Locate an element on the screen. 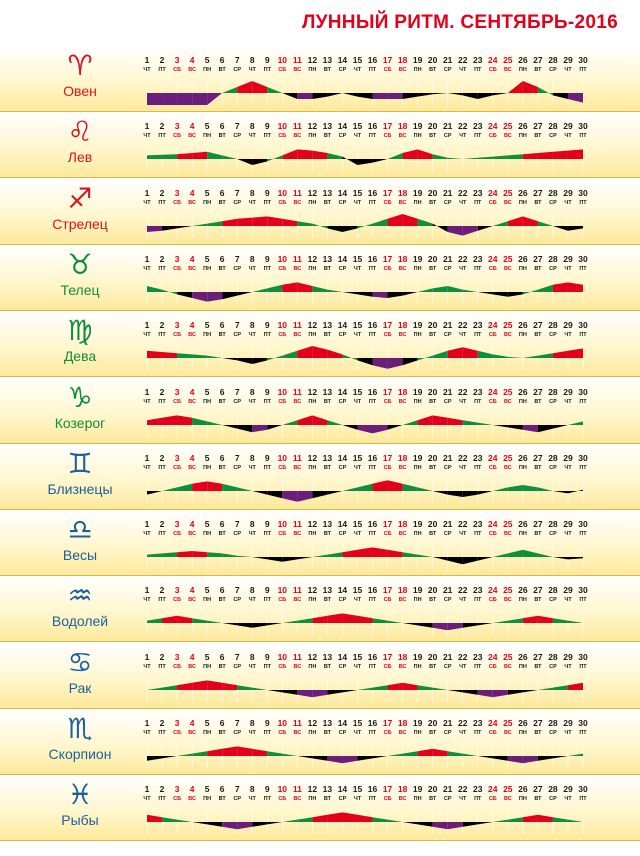 This screenshot has width=640, height=856. day-number: 29 is located at coordinates (568, 789).